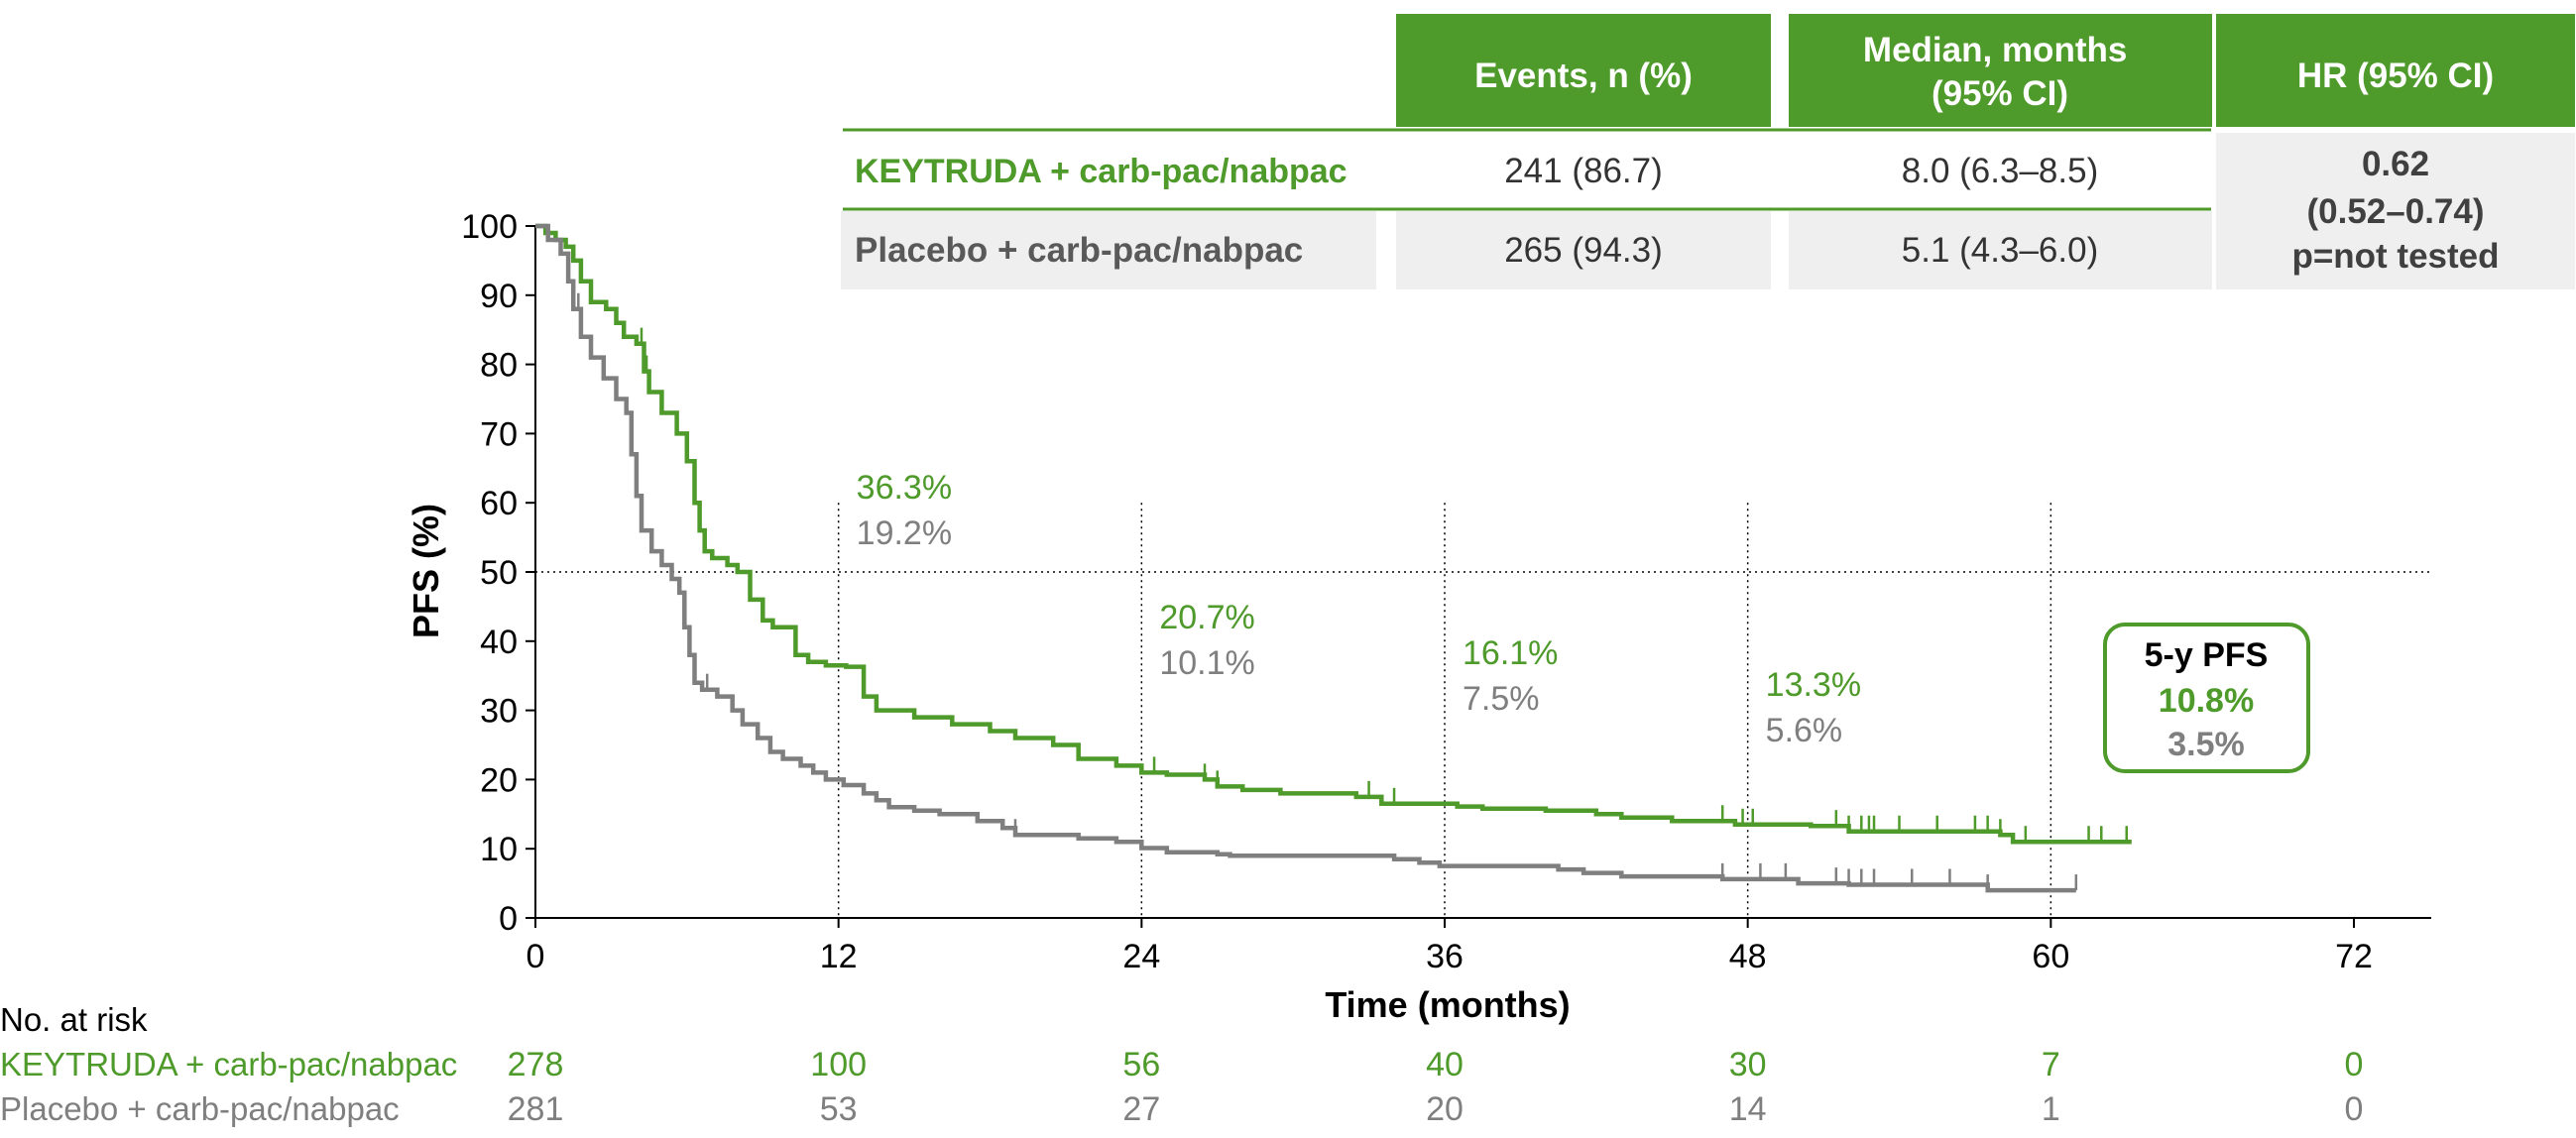  Describe the element at coordinates (1141, 1109) in the screenshot. I see `risk-value-placebo: 27` at that location.